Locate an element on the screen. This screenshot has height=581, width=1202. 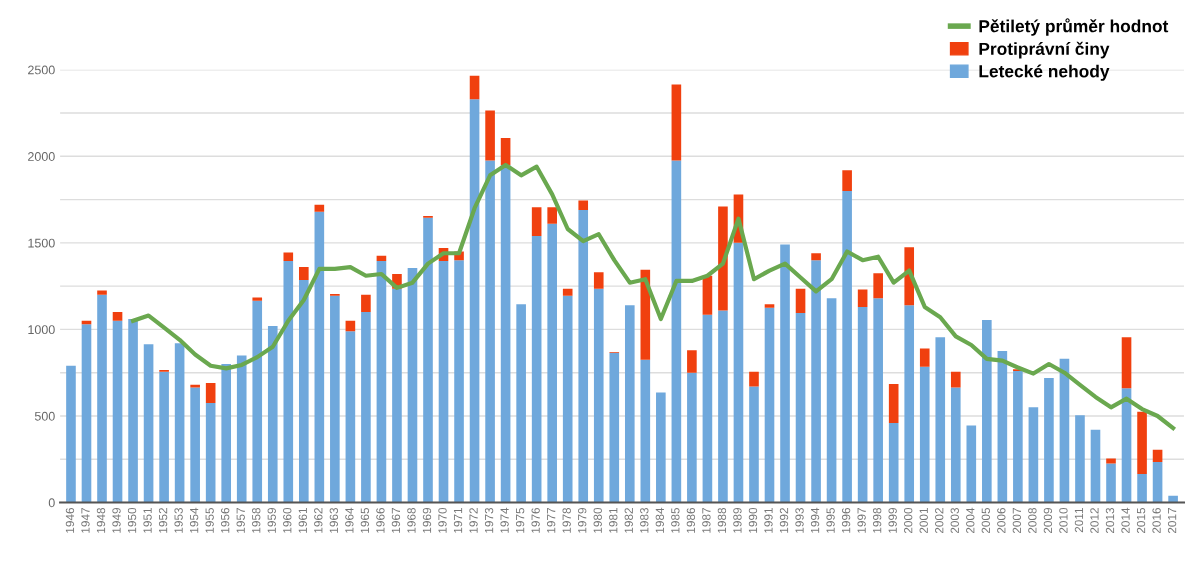
x-tick-label: 2009 is located at coordinates (1048, 520).